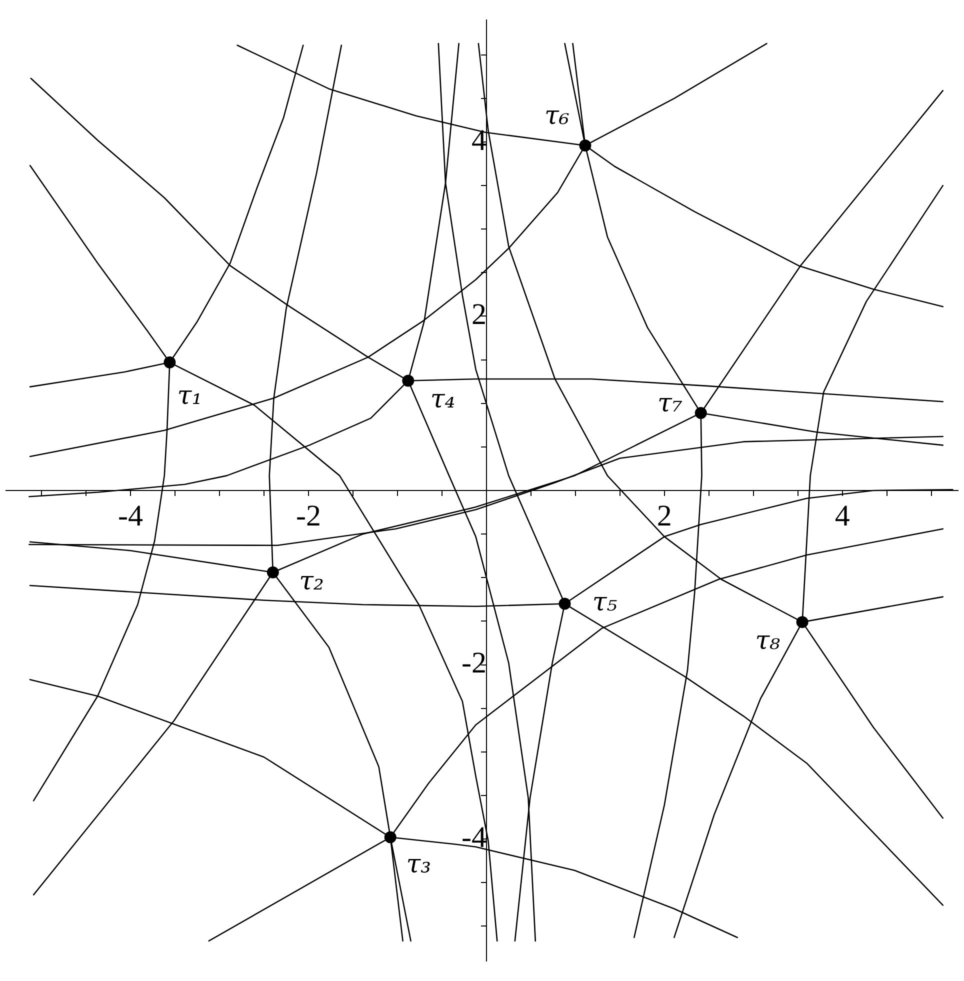 The height and width of the screenshot is (981, 964). I want to click on annotation: τ₈, so click(768, 641).